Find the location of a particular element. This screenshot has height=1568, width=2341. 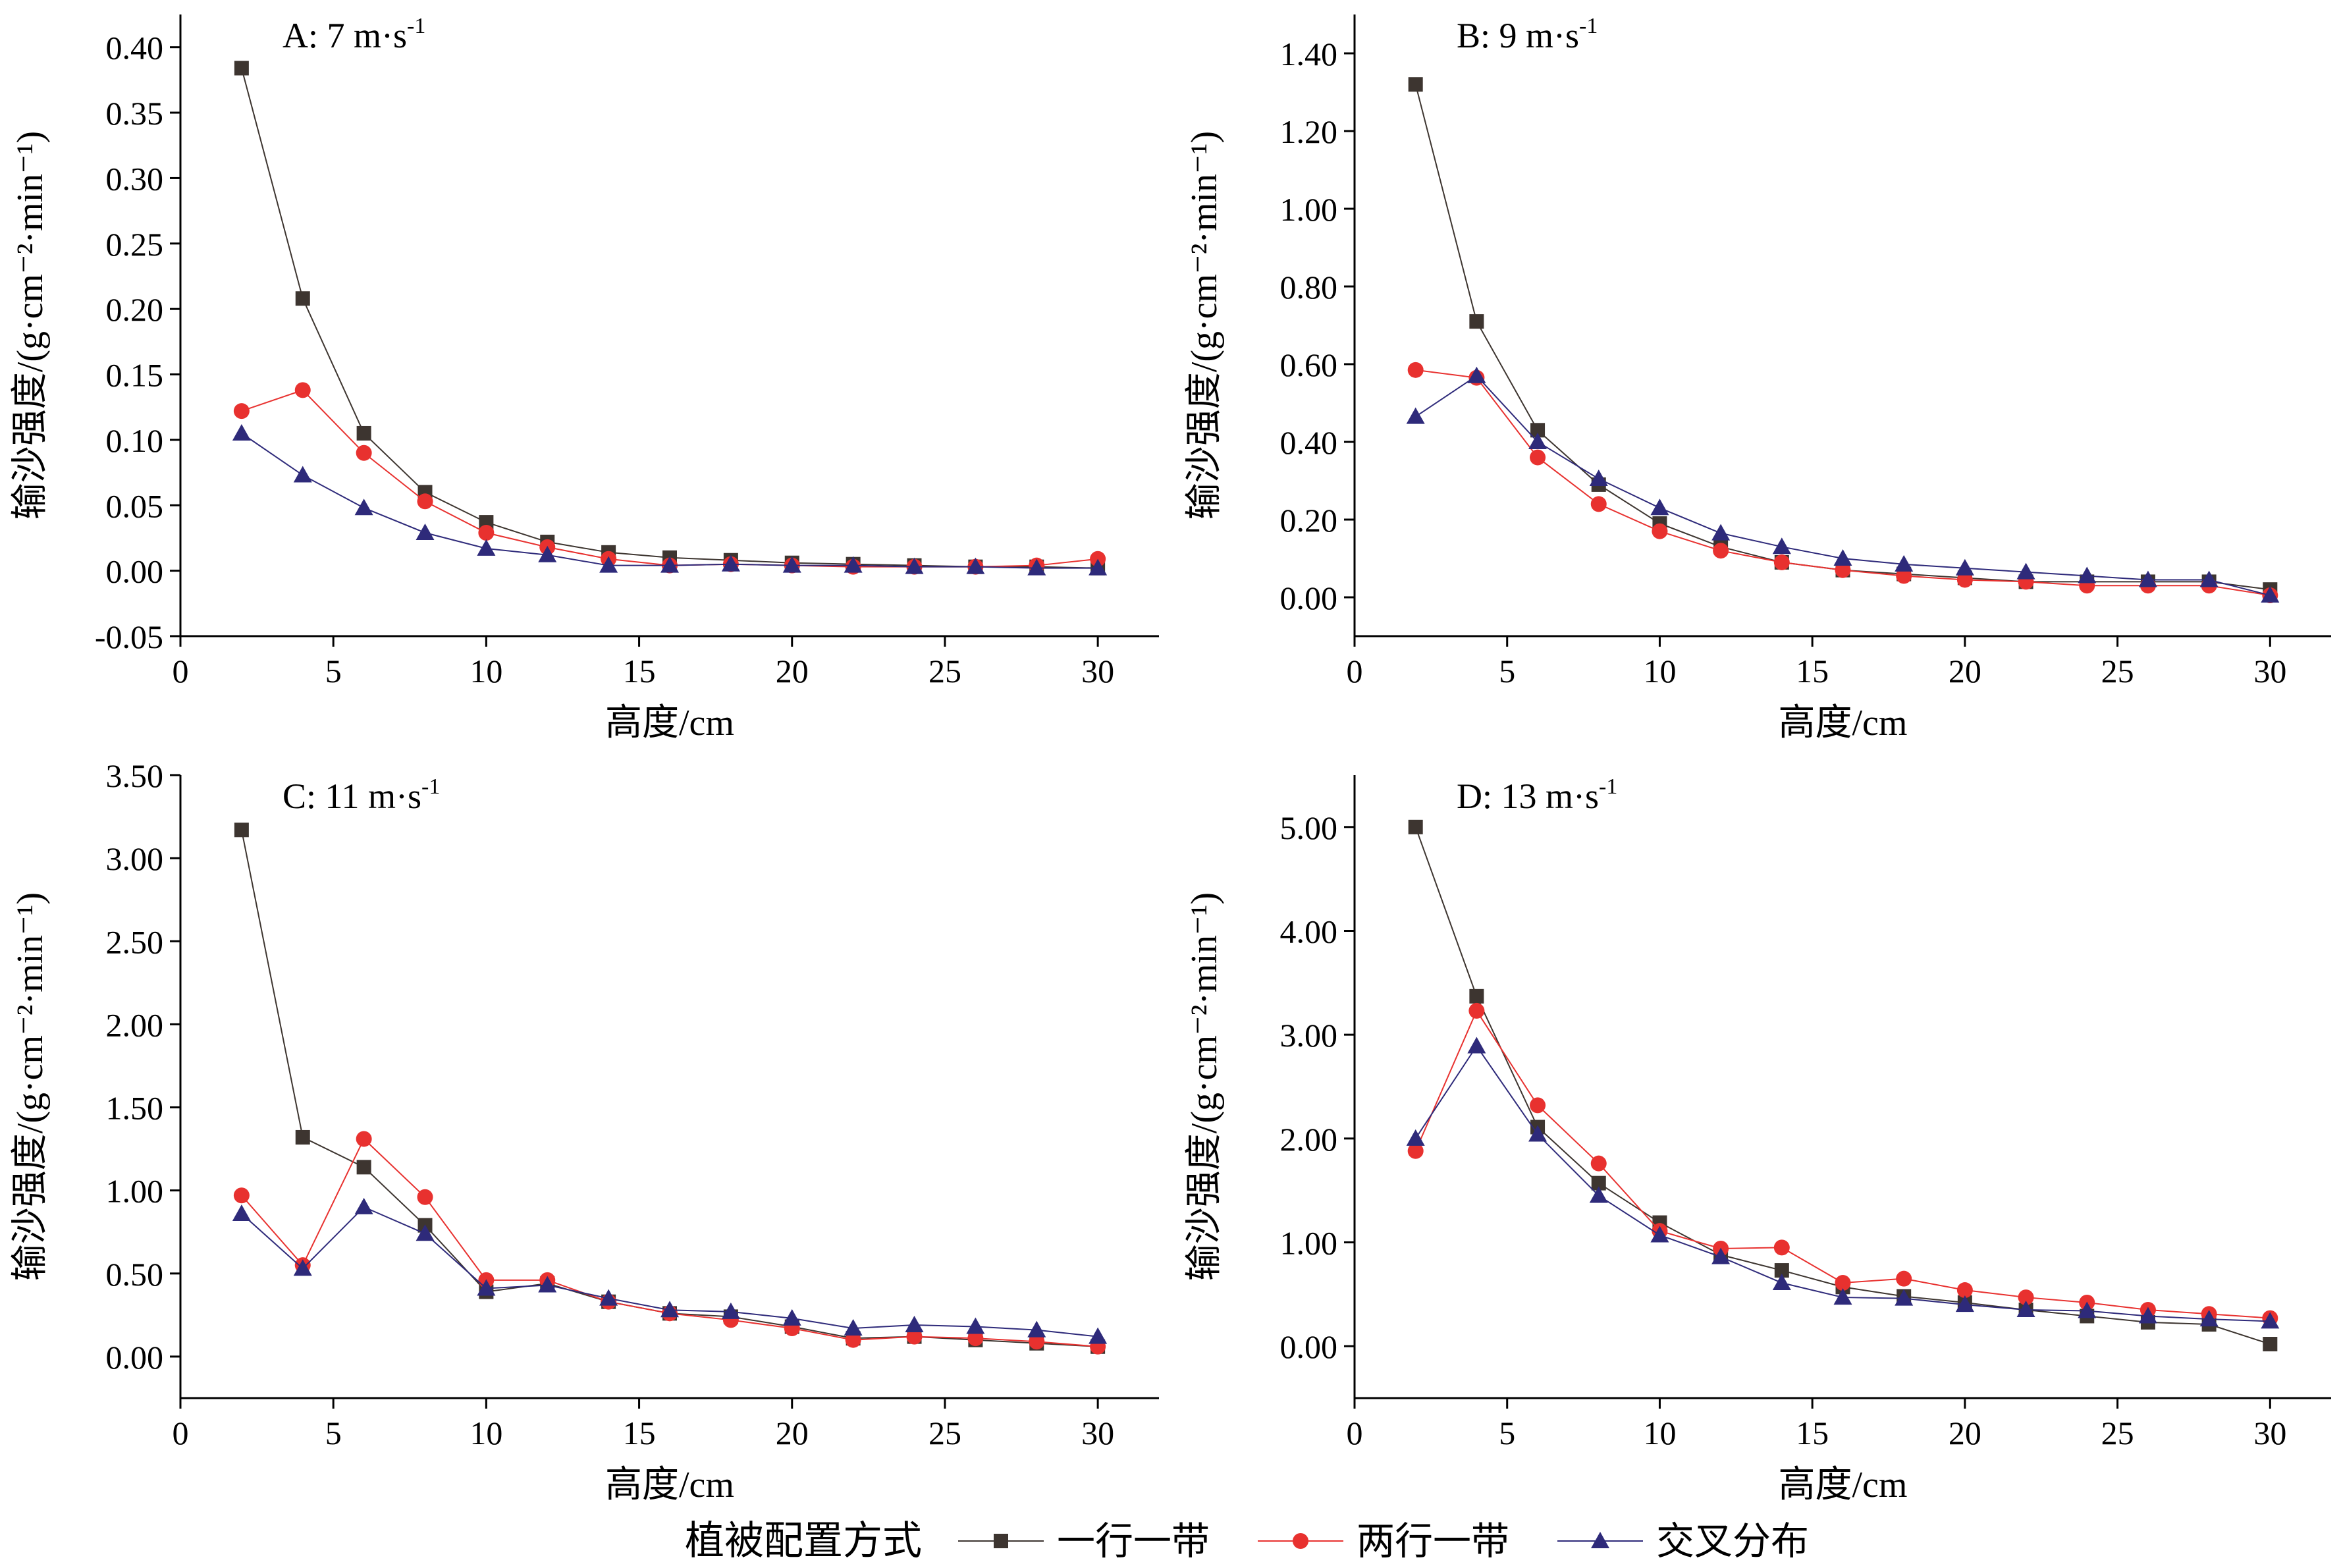

y-tick-label: 2.50 is located at coordinates (135, 941).